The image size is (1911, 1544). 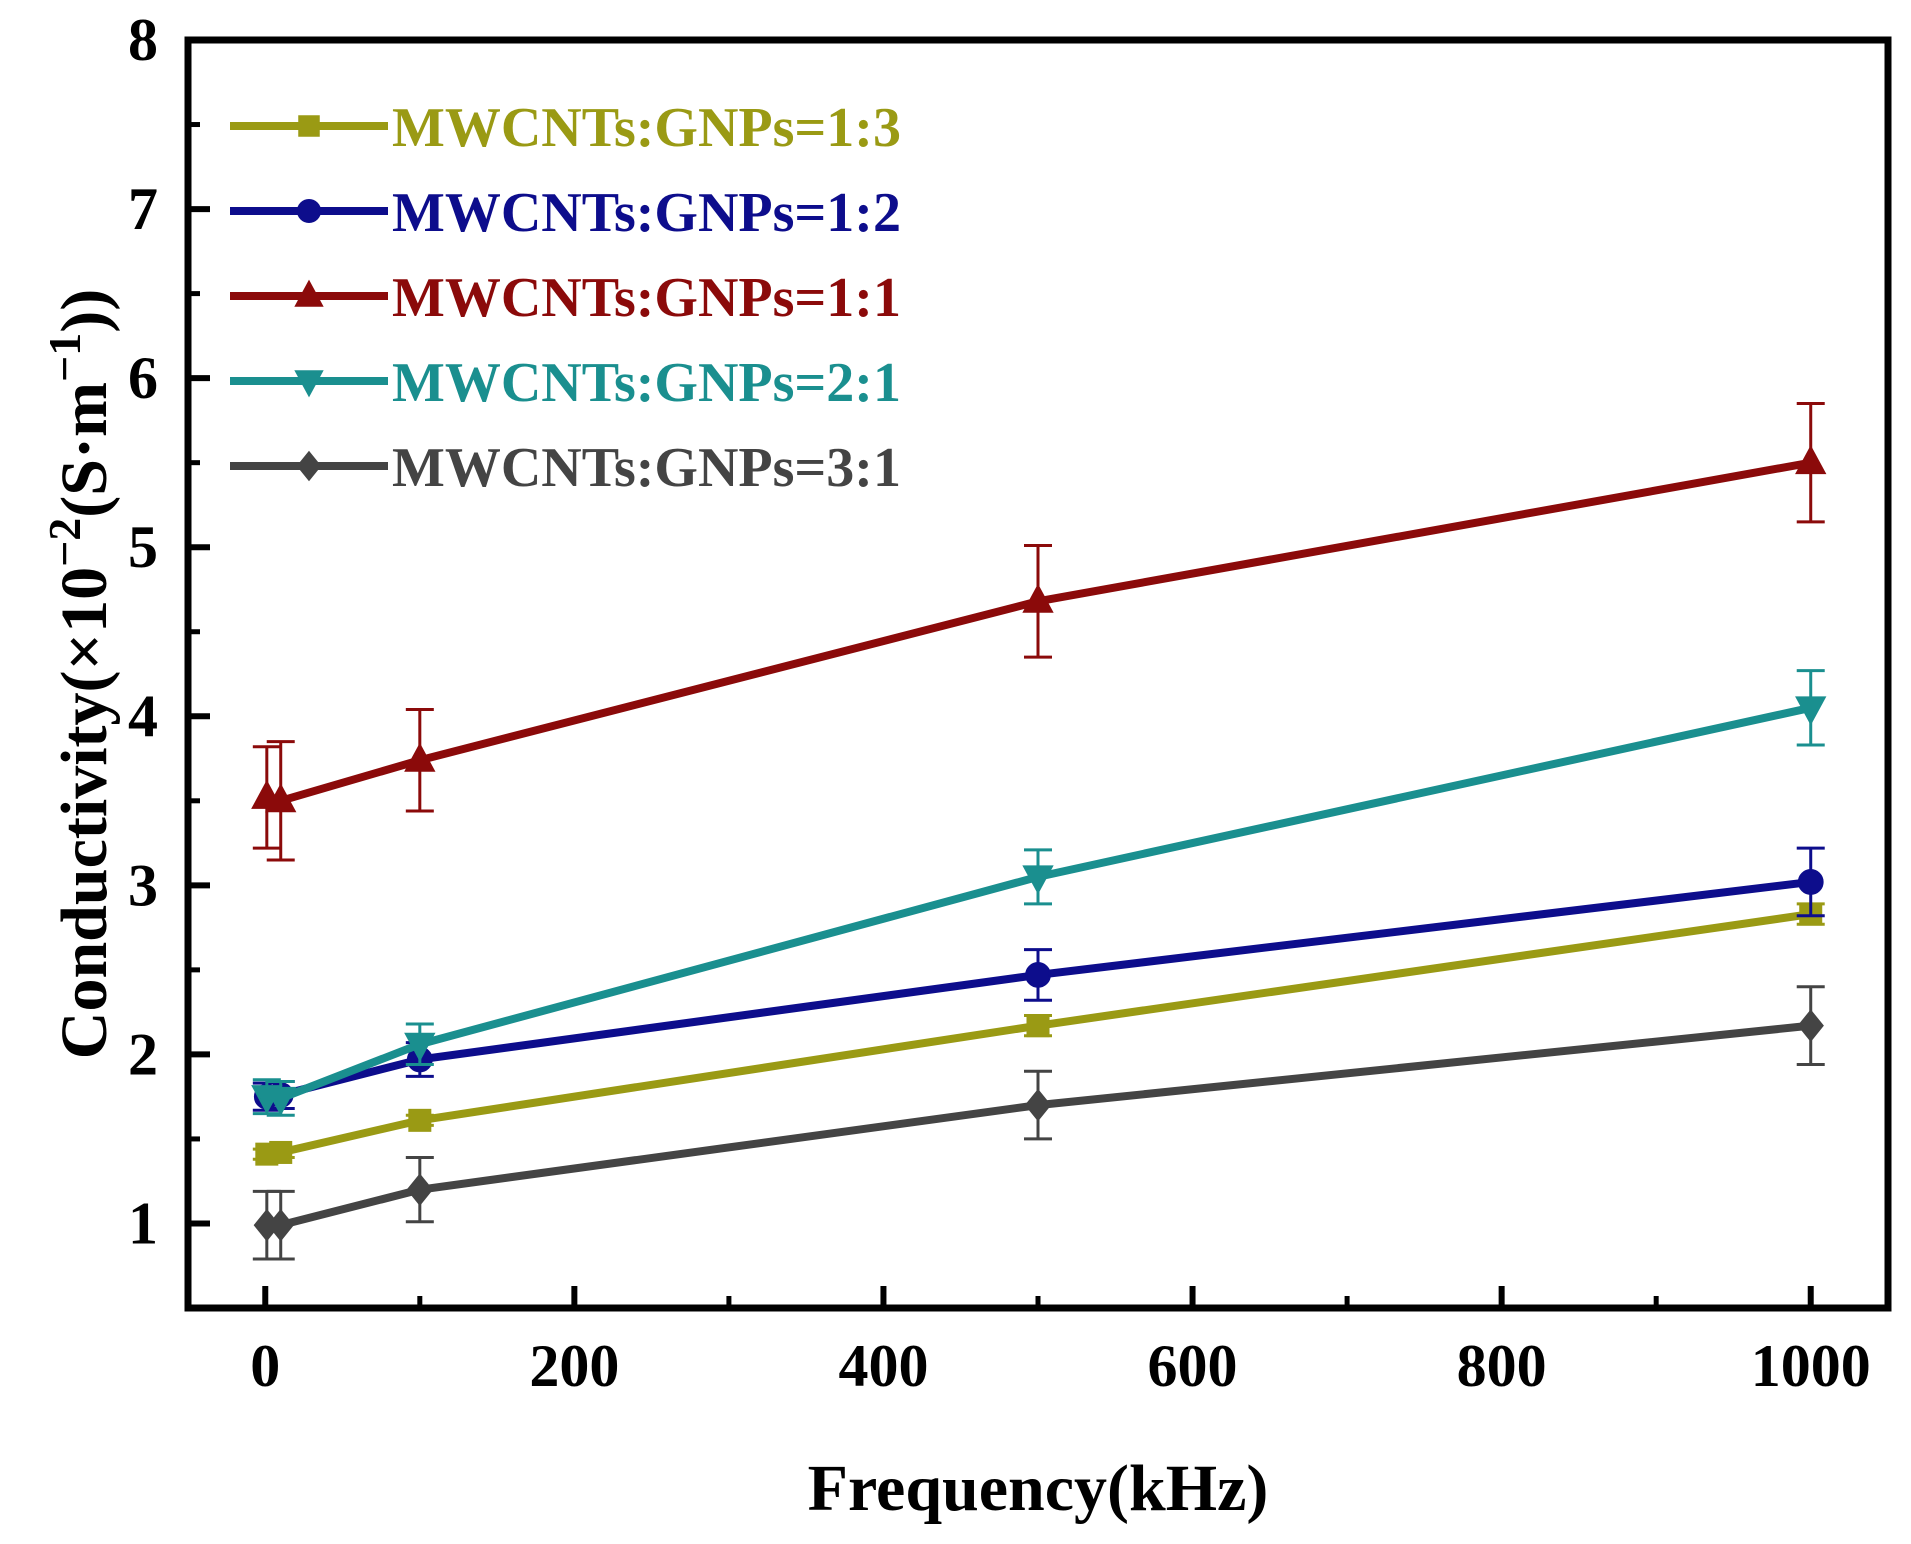 I want to click on legend-item: MWCNTs:GNPs=3:1, so click(x=565, y=468).